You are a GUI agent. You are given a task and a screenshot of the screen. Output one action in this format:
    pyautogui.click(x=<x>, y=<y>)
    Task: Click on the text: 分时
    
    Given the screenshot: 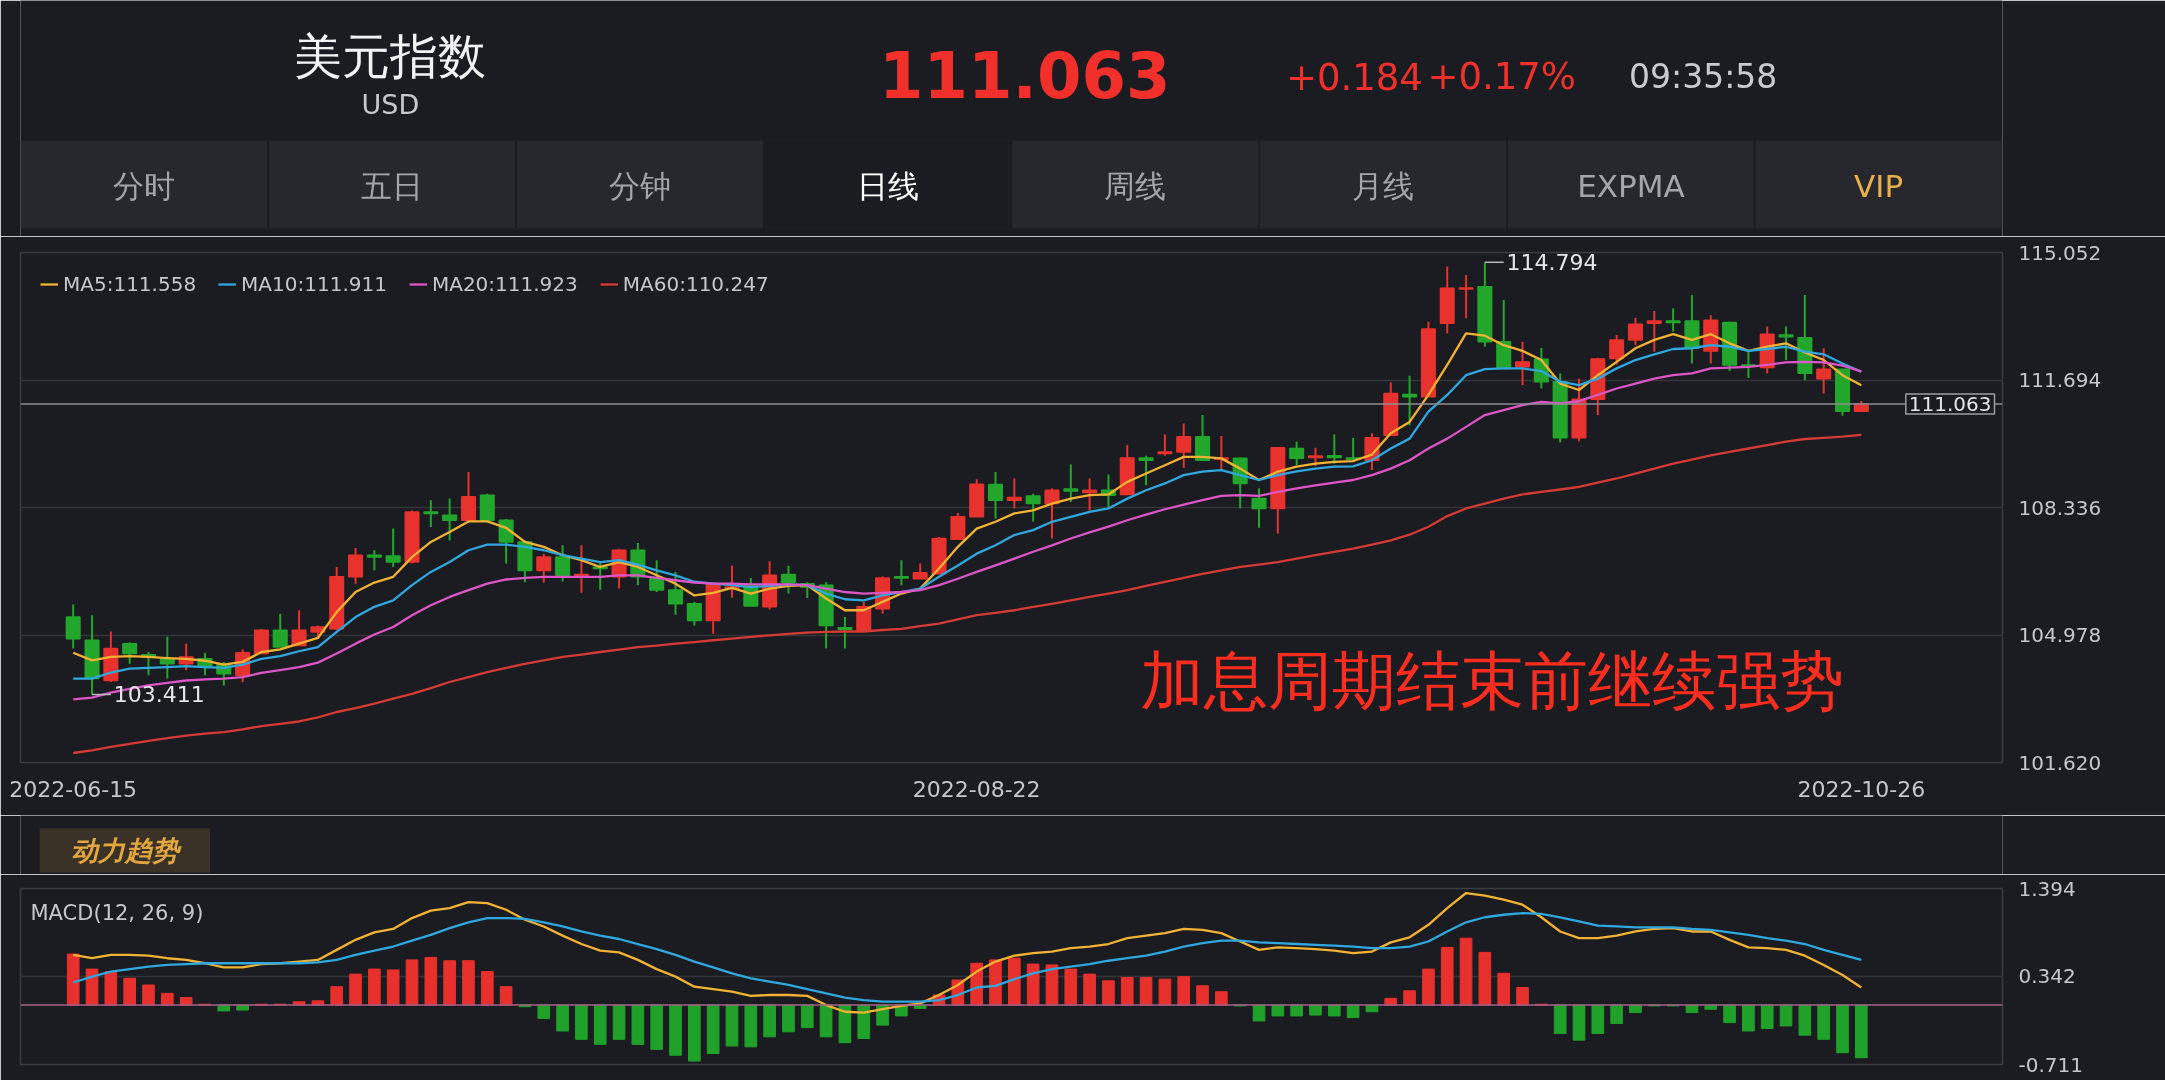 What is the action you would take?
    pyautogui.click(x=144, y=185)
    